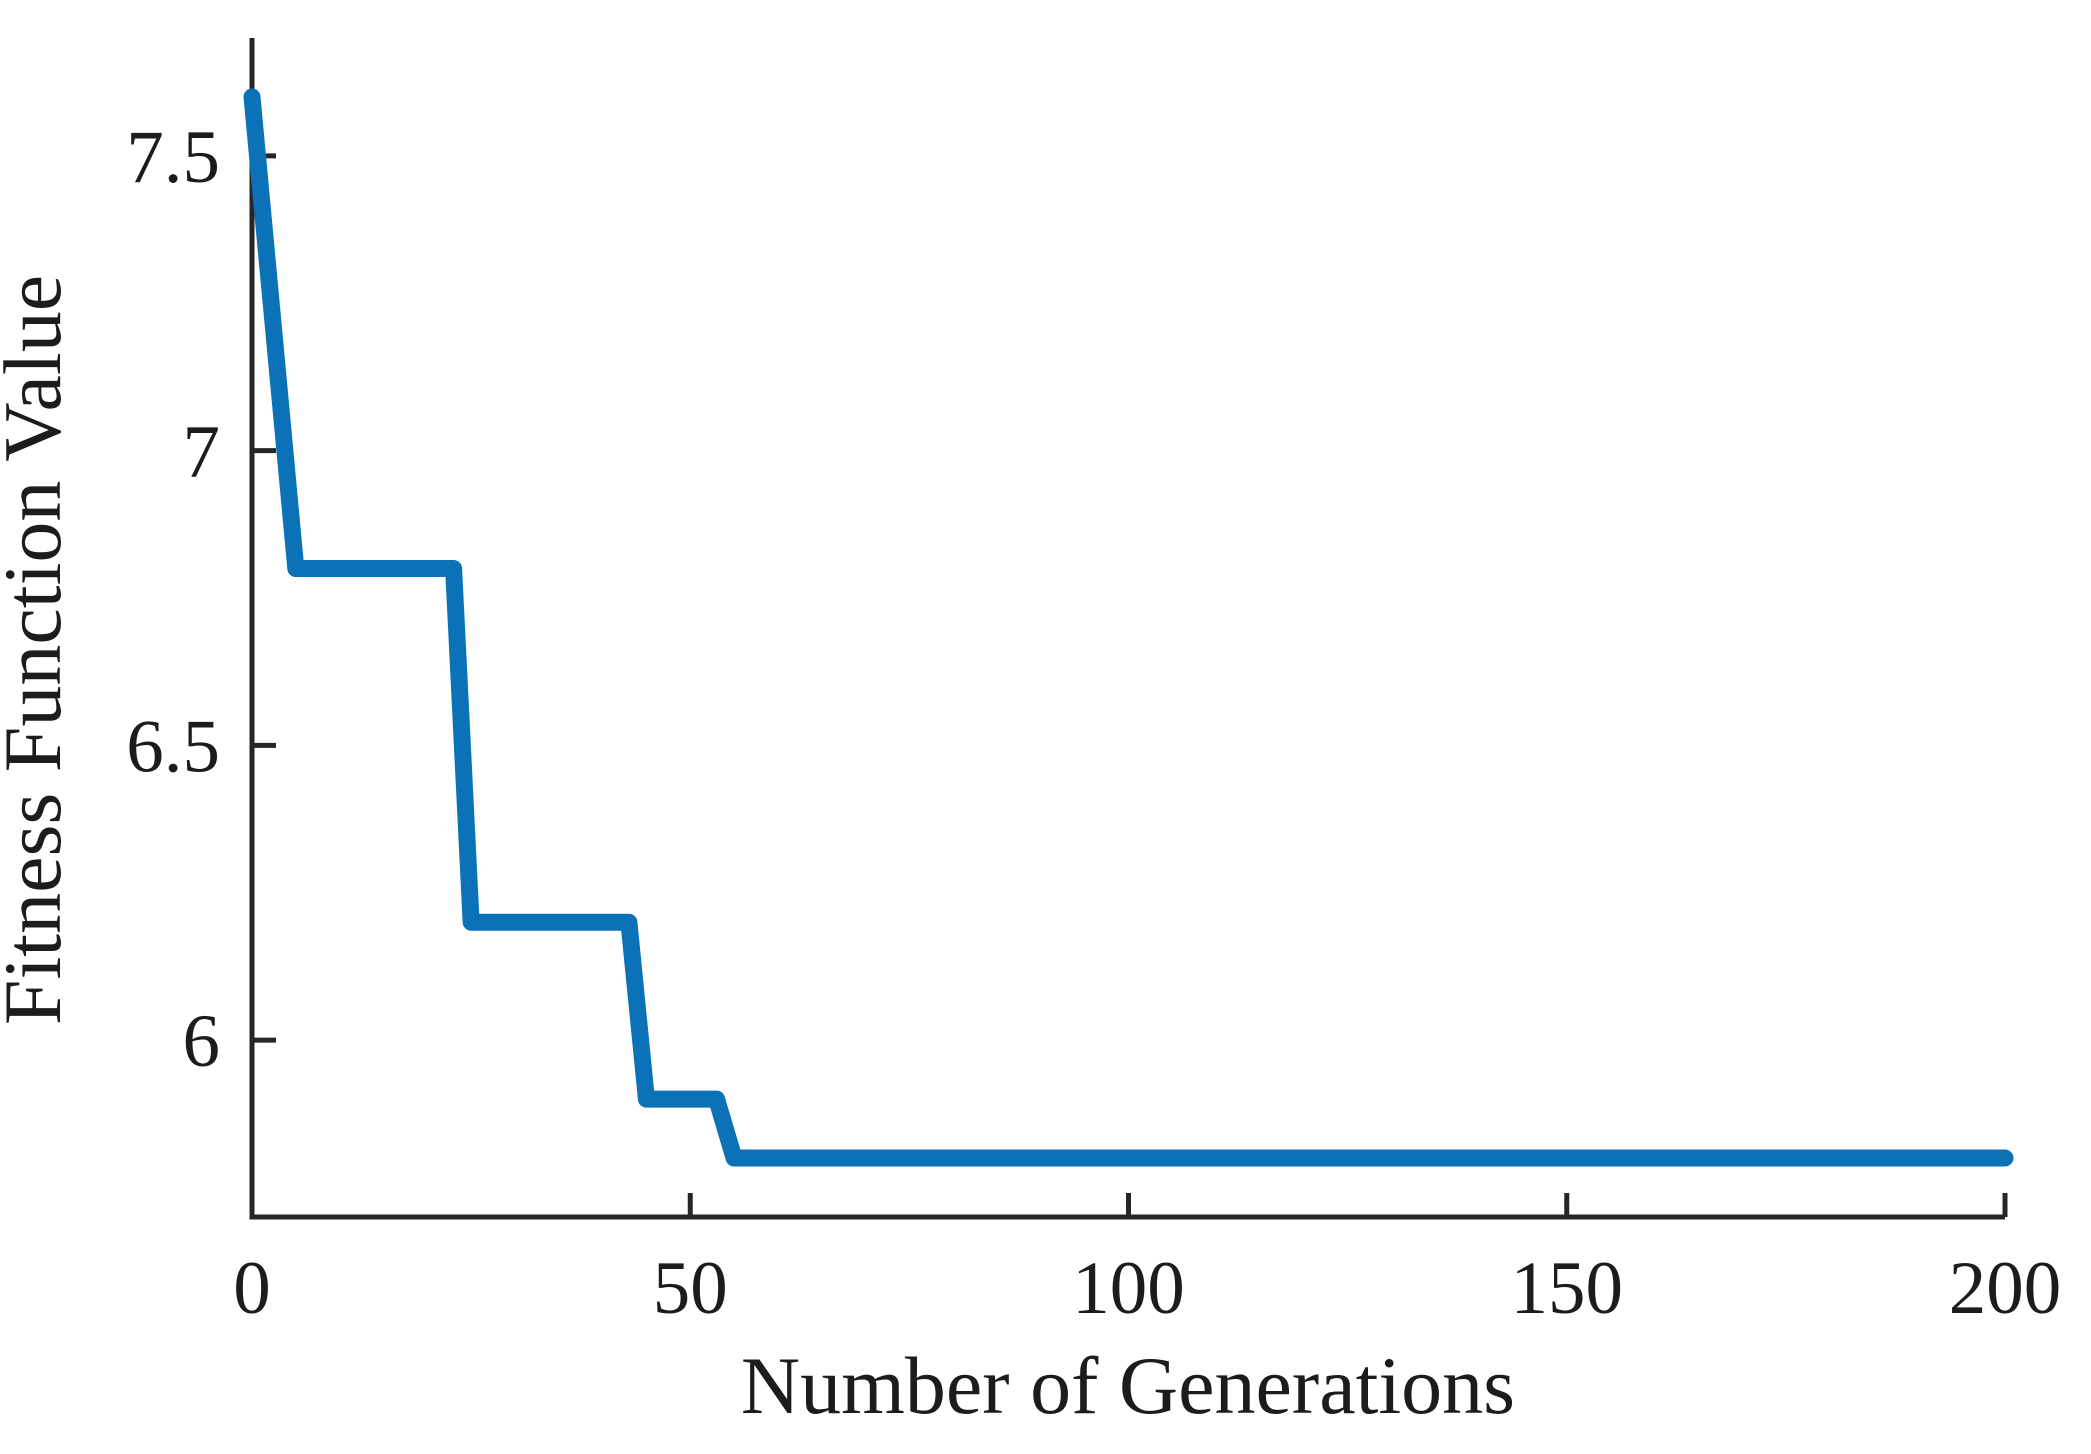  I want to click on y-axis-label: Fitness Function Value, so click(39, 650).